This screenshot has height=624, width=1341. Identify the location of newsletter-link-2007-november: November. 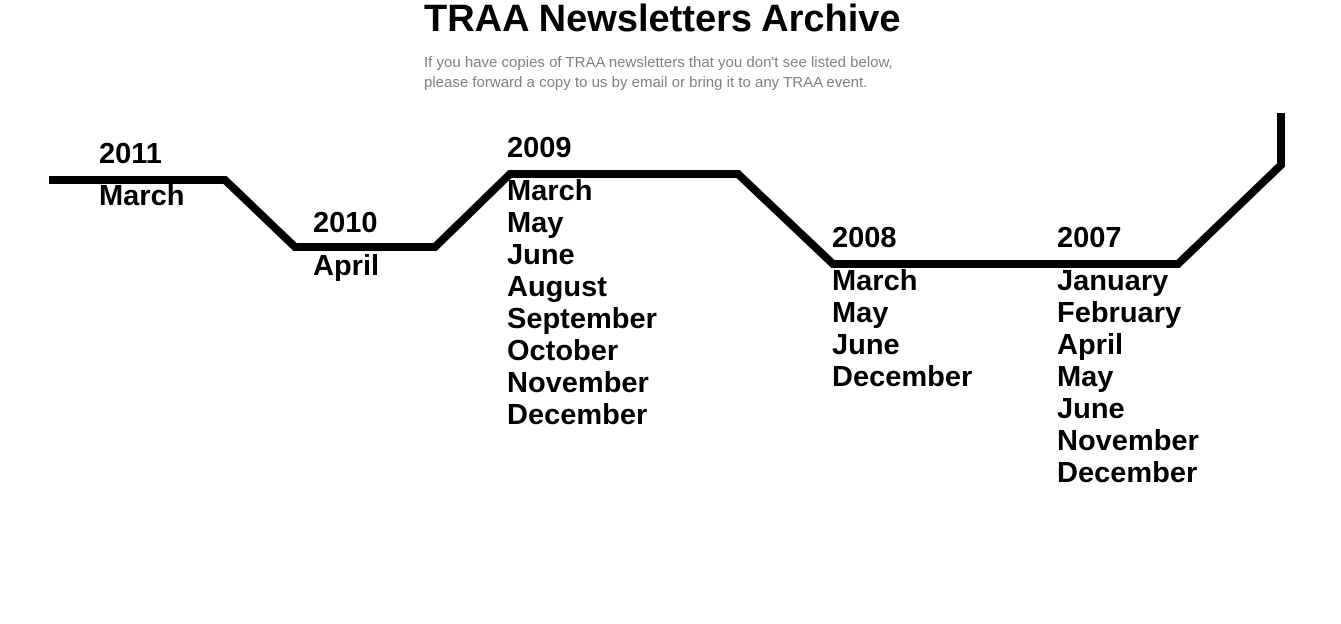
(1128, 441).